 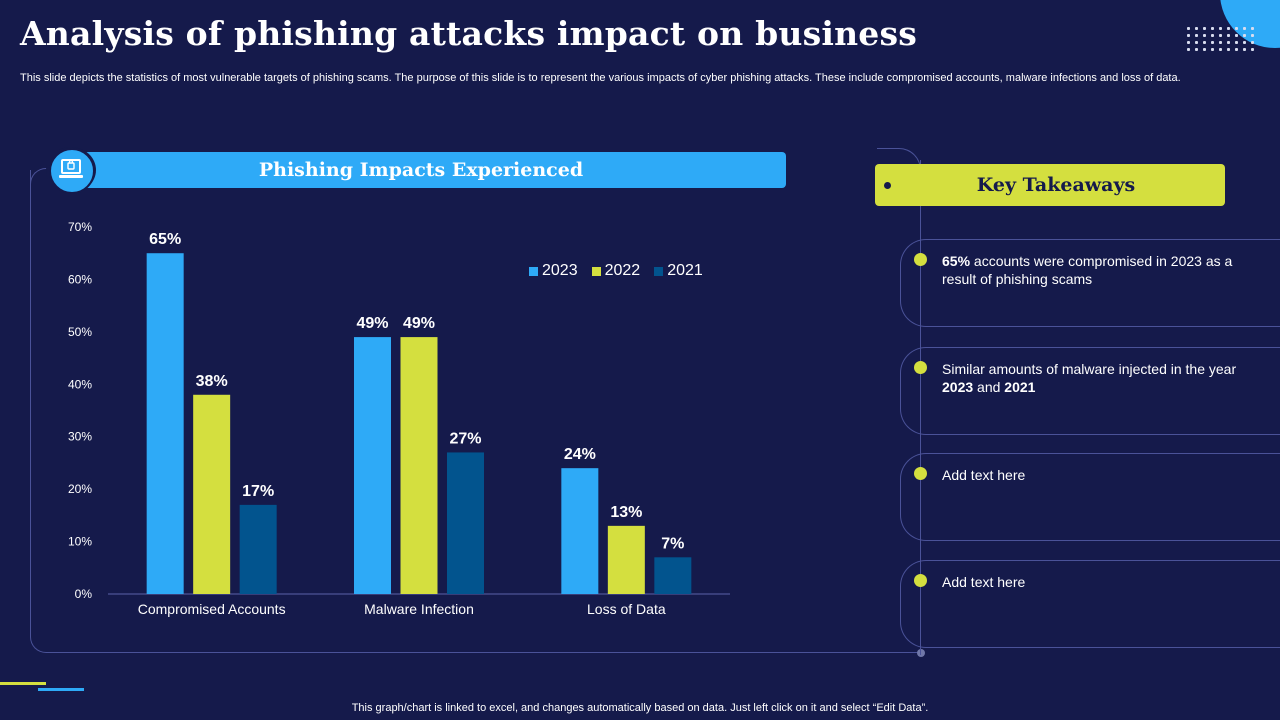 I want to click on data-label: 17%, so click(x=258, y=491).